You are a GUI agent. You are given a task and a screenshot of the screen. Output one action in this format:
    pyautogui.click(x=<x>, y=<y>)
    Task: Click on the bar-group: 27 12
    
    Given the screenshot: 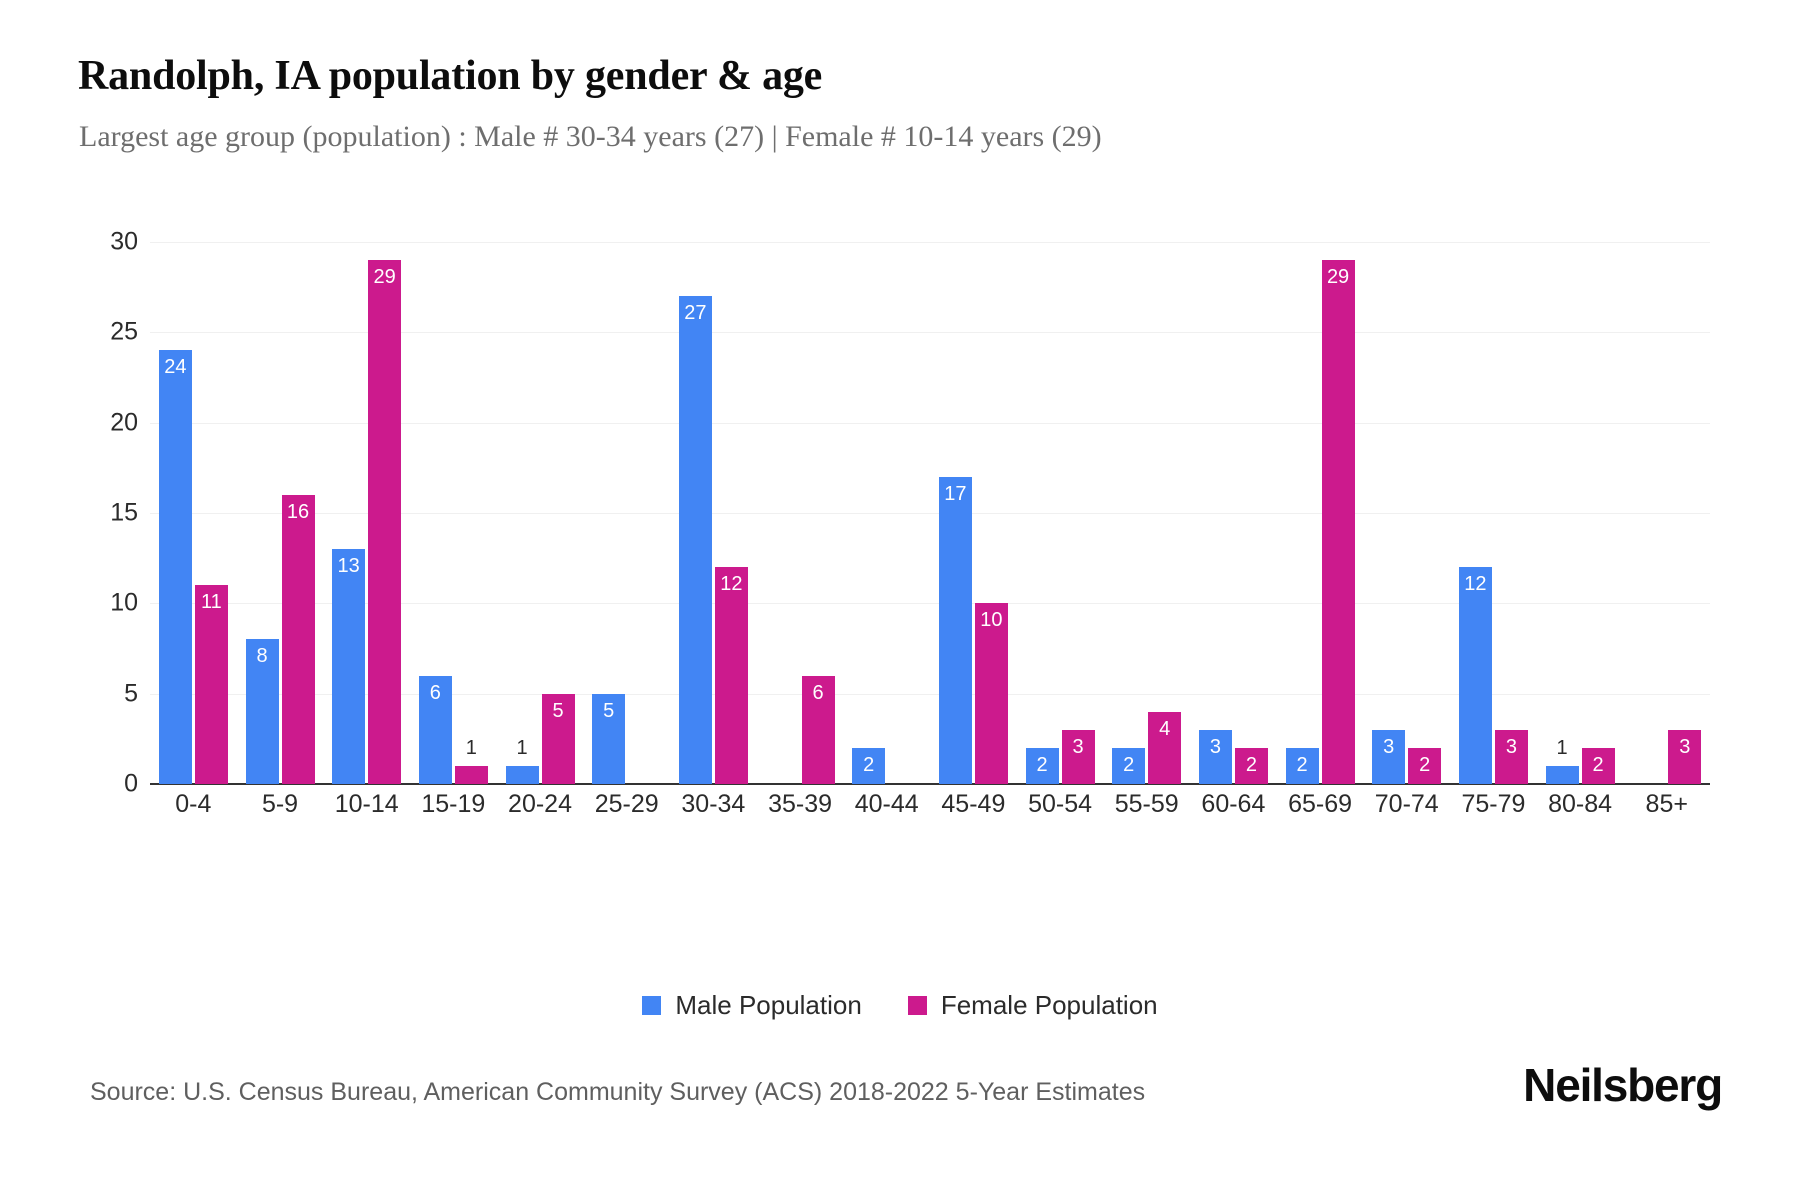 What is the action you would take?
    pyautogui.click(x=713, y=513)
    